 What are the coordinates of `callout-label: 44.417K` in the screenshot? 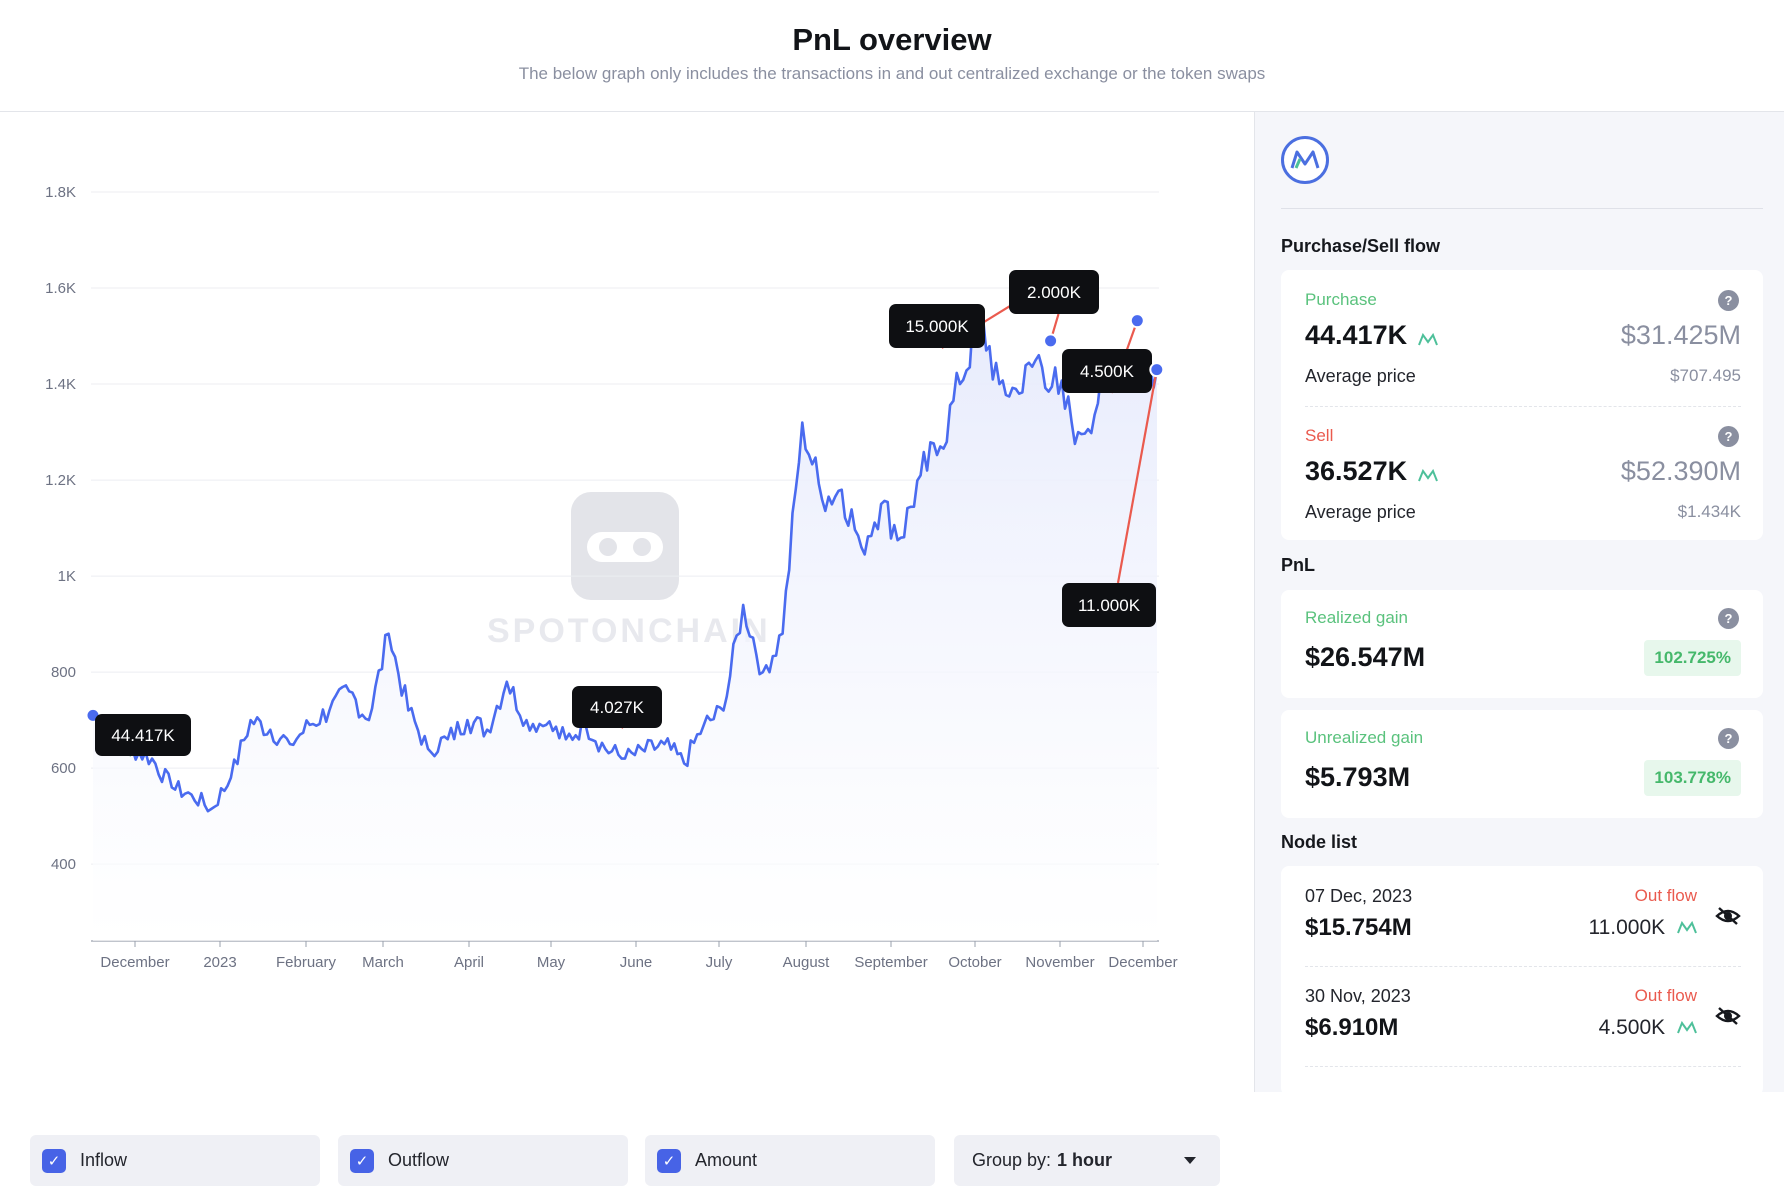 It's located at (143, 735).